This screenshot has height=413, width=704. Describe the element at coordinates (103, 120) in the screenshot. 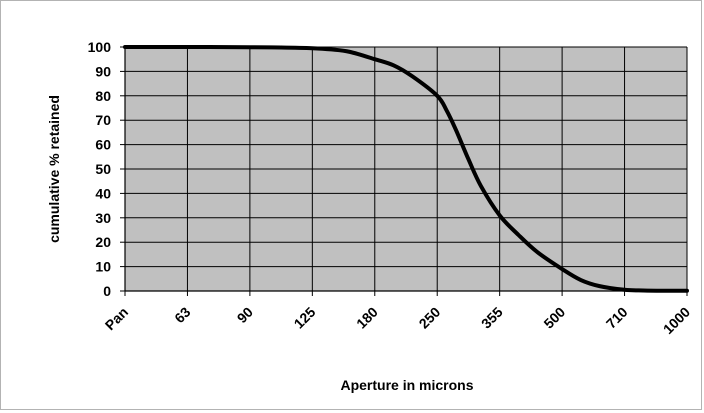

I see `y-tick-label: 70` at that location.